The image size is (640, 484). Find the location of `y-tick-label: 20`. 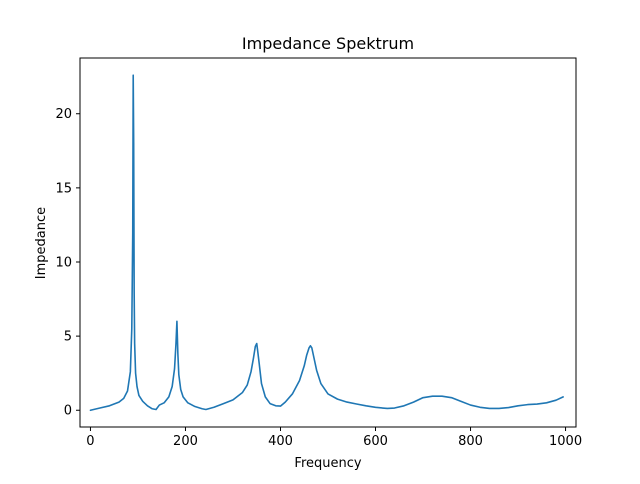

y-tick-label: 20 is located at coordinates (63, 114).